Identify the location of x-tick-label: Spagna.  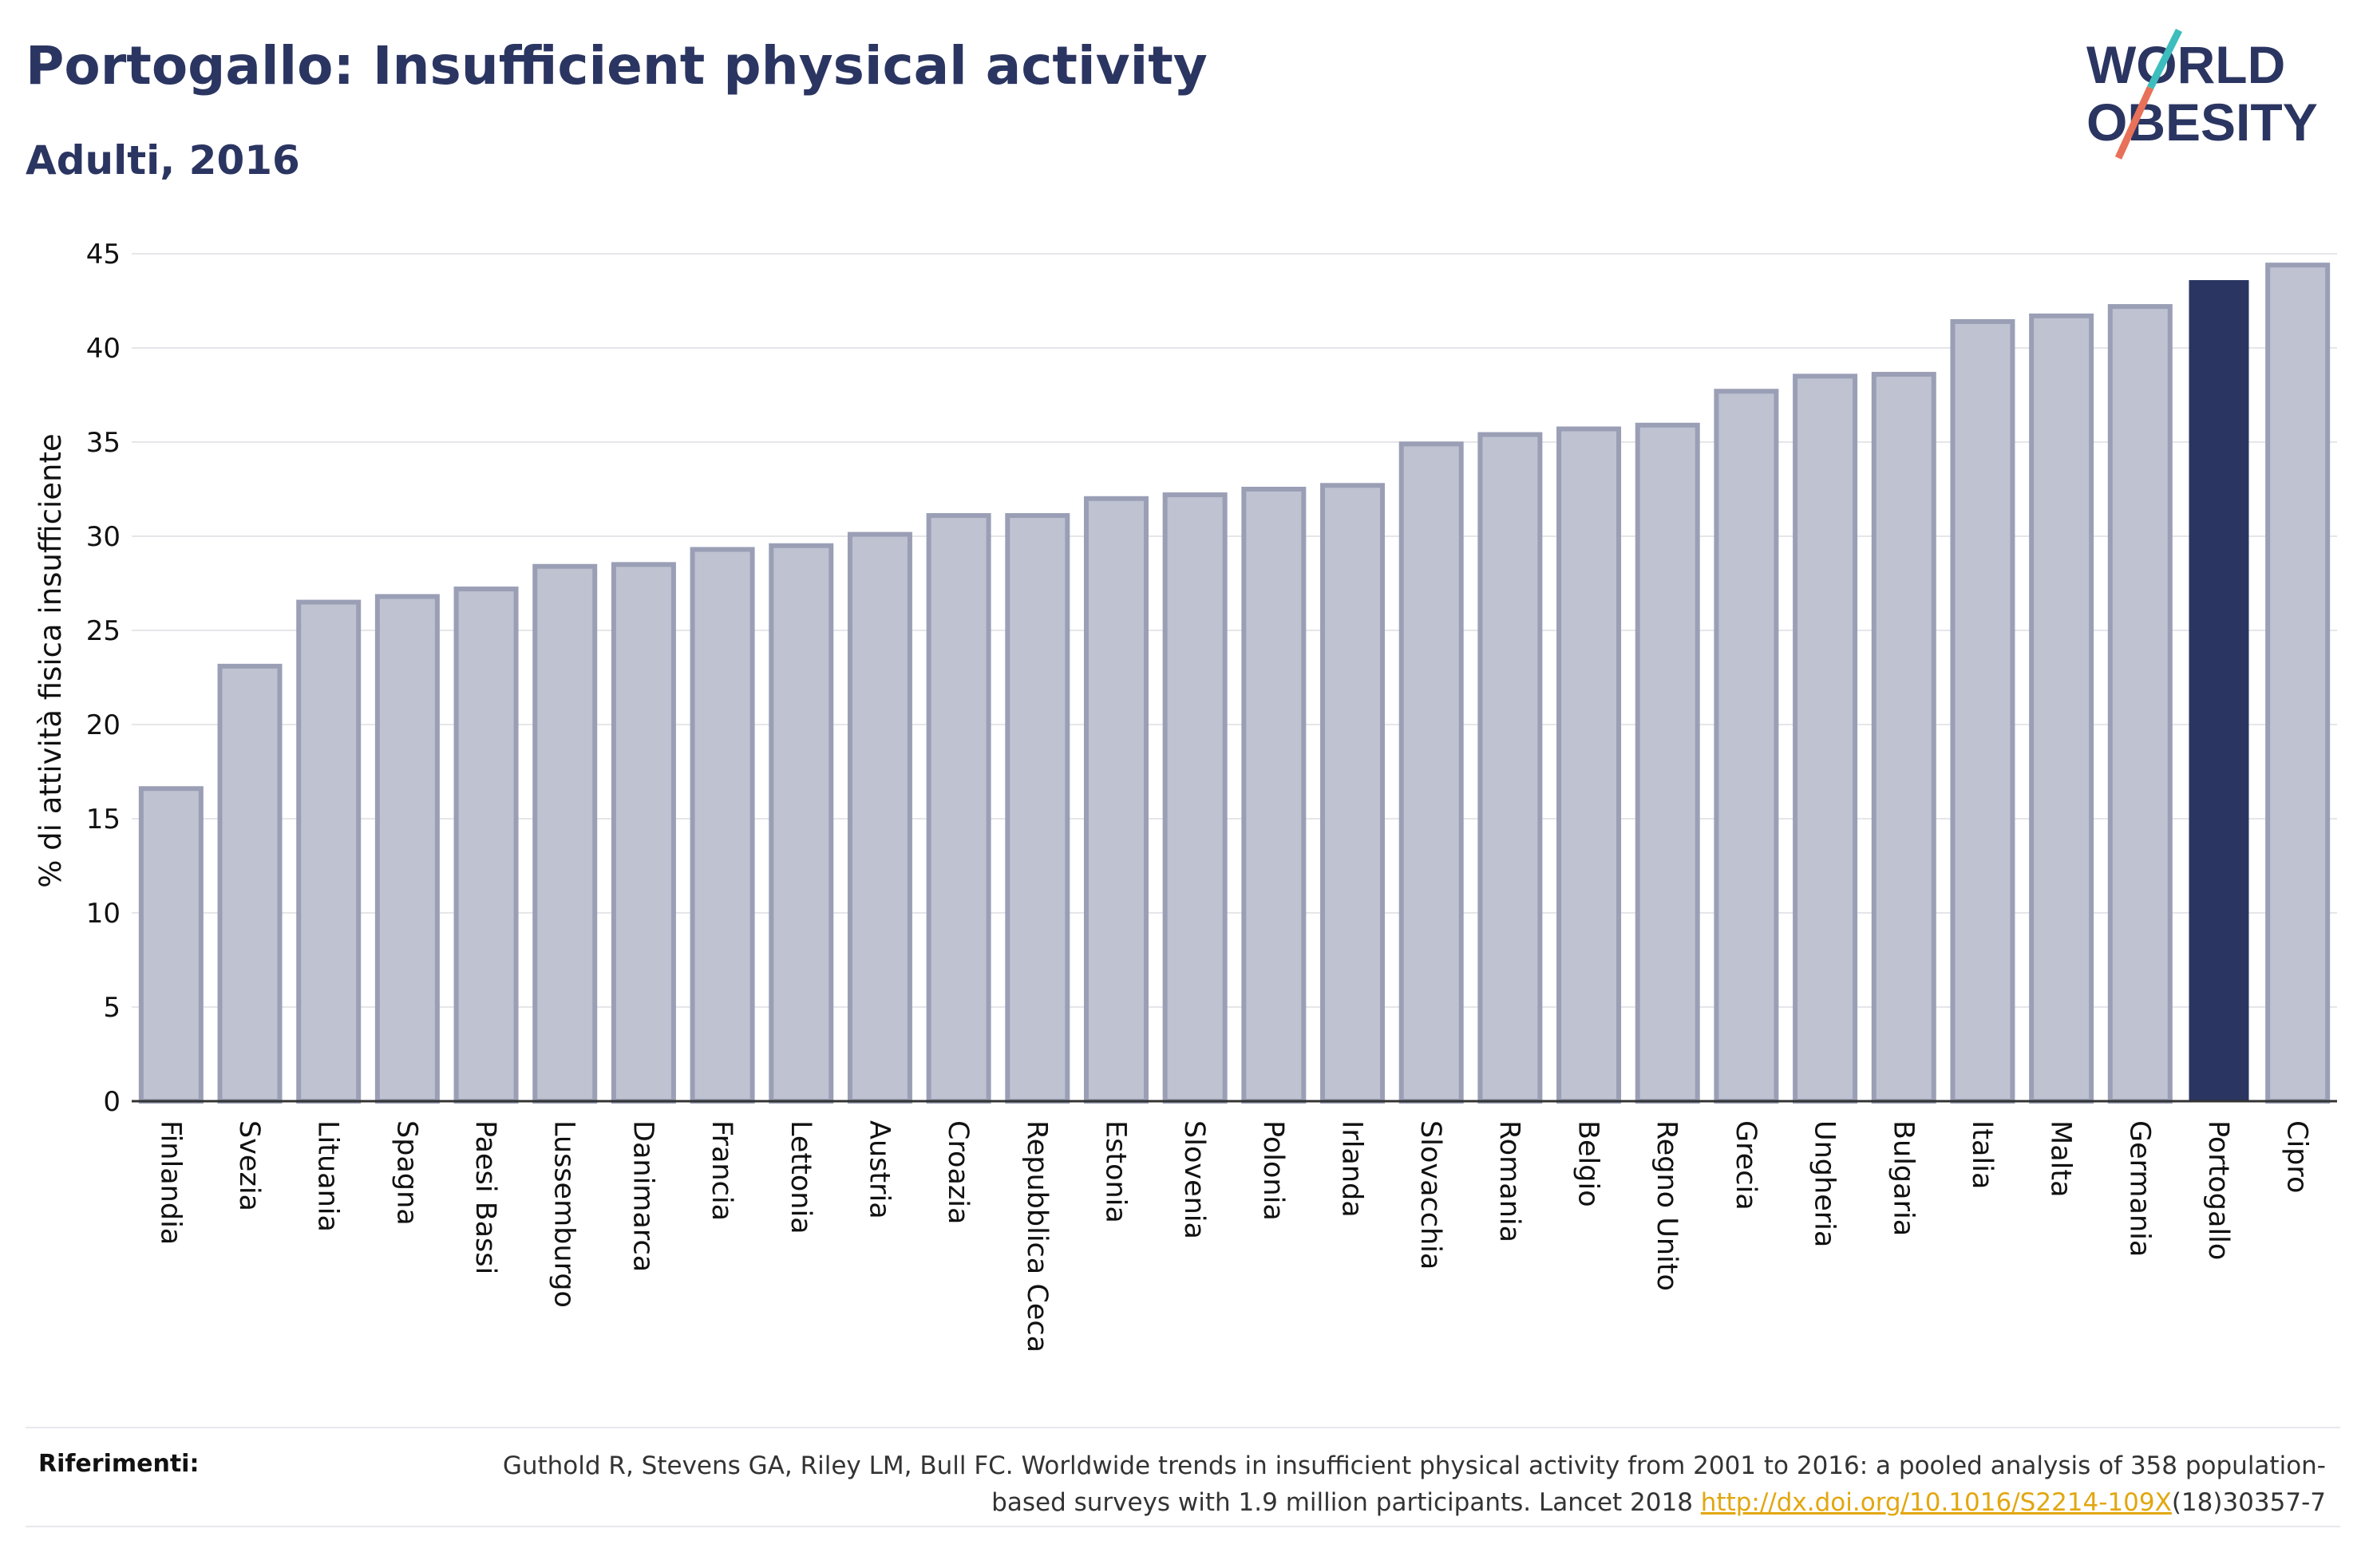
(406, 1173).